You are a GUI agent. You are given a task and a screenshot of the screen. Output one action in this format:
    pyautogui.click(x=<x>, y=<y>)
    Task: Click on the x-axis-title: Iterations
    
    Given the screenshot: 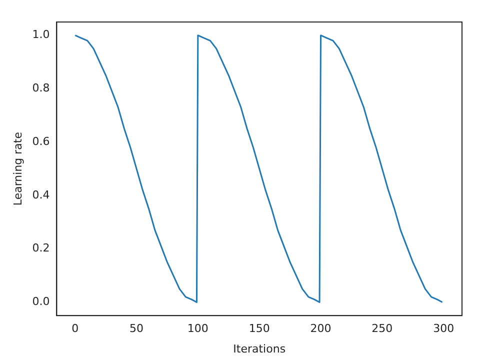 What is the action you would take?
    pyautogui.click(x=259, y=349)
    